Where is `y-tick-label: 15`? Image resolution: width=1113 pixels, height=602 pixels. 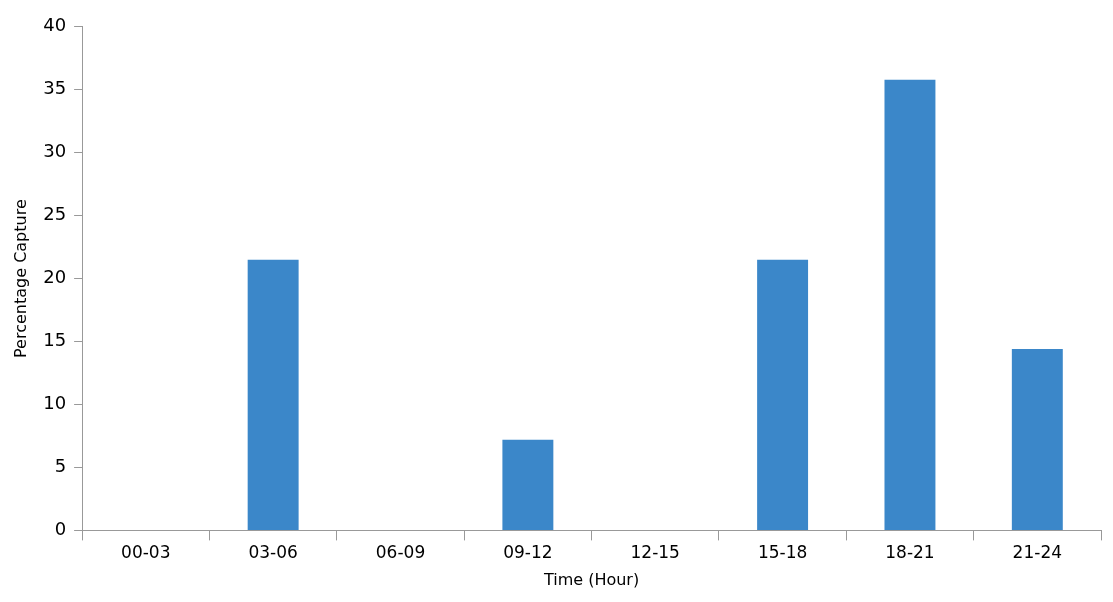 y-tick-label: 15 is located at coordinates (55, 340).